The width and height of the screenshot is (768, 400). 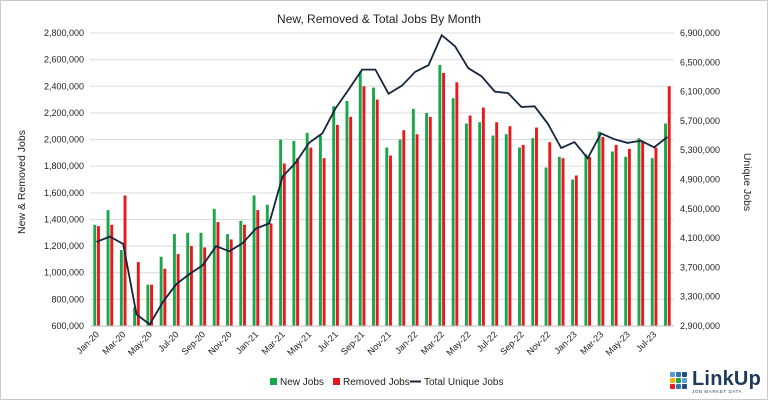 What do you see at coordinates (273, 381) in the screenshot?
I see `legend-swatch-new-jobs` at bounding box center [273, 381].